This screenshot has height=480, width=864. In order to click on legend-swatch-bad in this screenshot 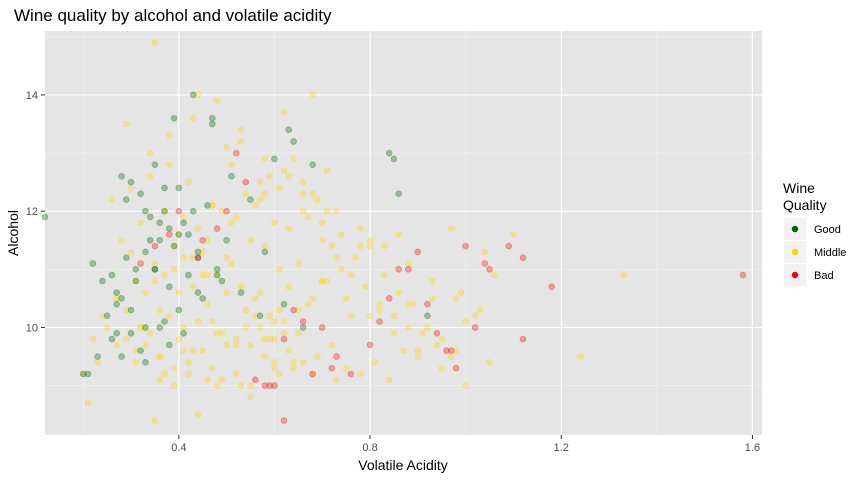, I will do `click(795, 275)`.